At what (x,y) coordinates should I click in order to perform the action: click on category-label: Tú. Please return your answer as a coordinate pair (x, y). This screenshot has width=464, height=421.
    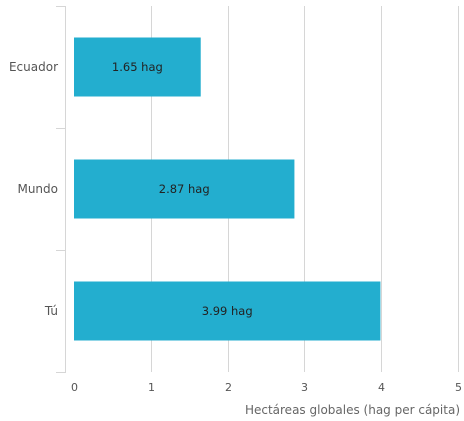
    Looking at the image, I should click on (51, 311).